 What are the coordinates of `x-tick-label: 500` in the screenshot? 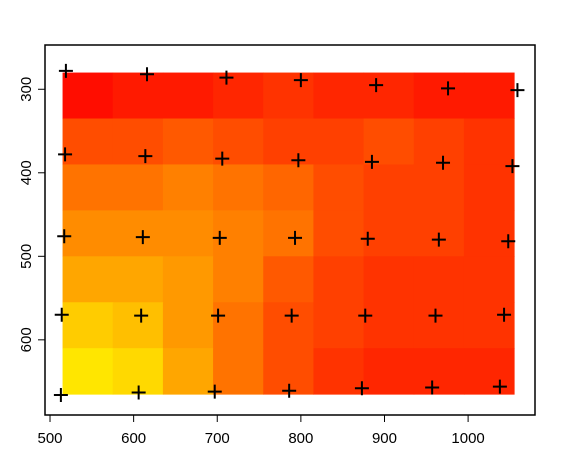 It's located at (50, 438).